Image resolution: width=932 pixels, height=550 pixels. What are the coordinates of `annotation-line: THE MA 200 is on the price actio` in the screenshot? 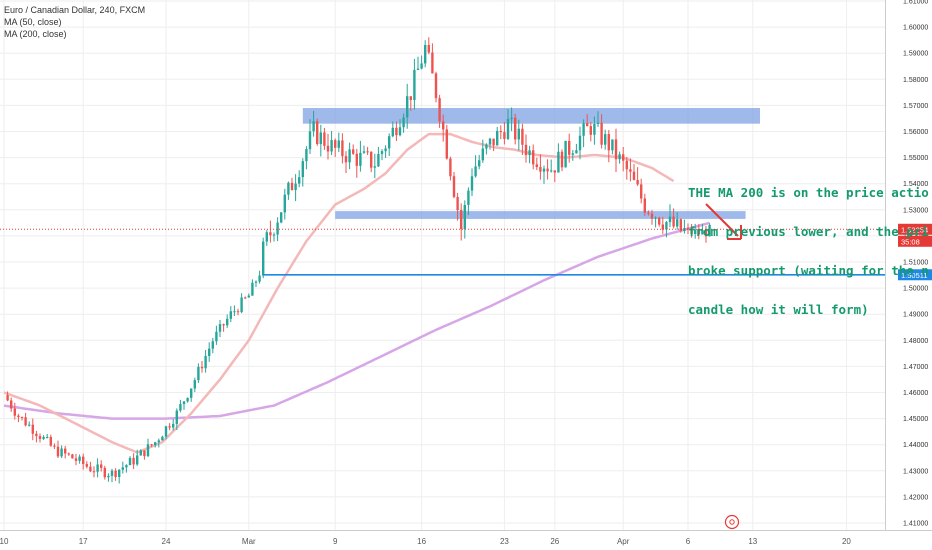 It's located at (808, 192).